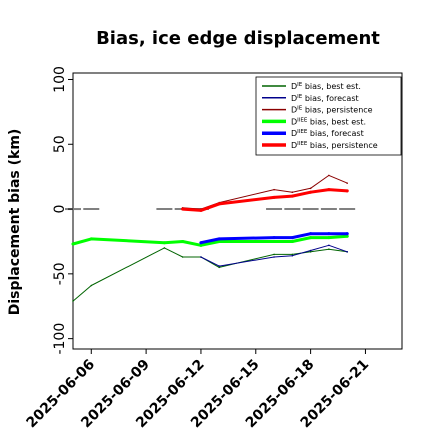 The image size is (440, 440). Describe the element at coordinates (60, 339) in the screenshot. I see `y-tick-label: -100` at that location.